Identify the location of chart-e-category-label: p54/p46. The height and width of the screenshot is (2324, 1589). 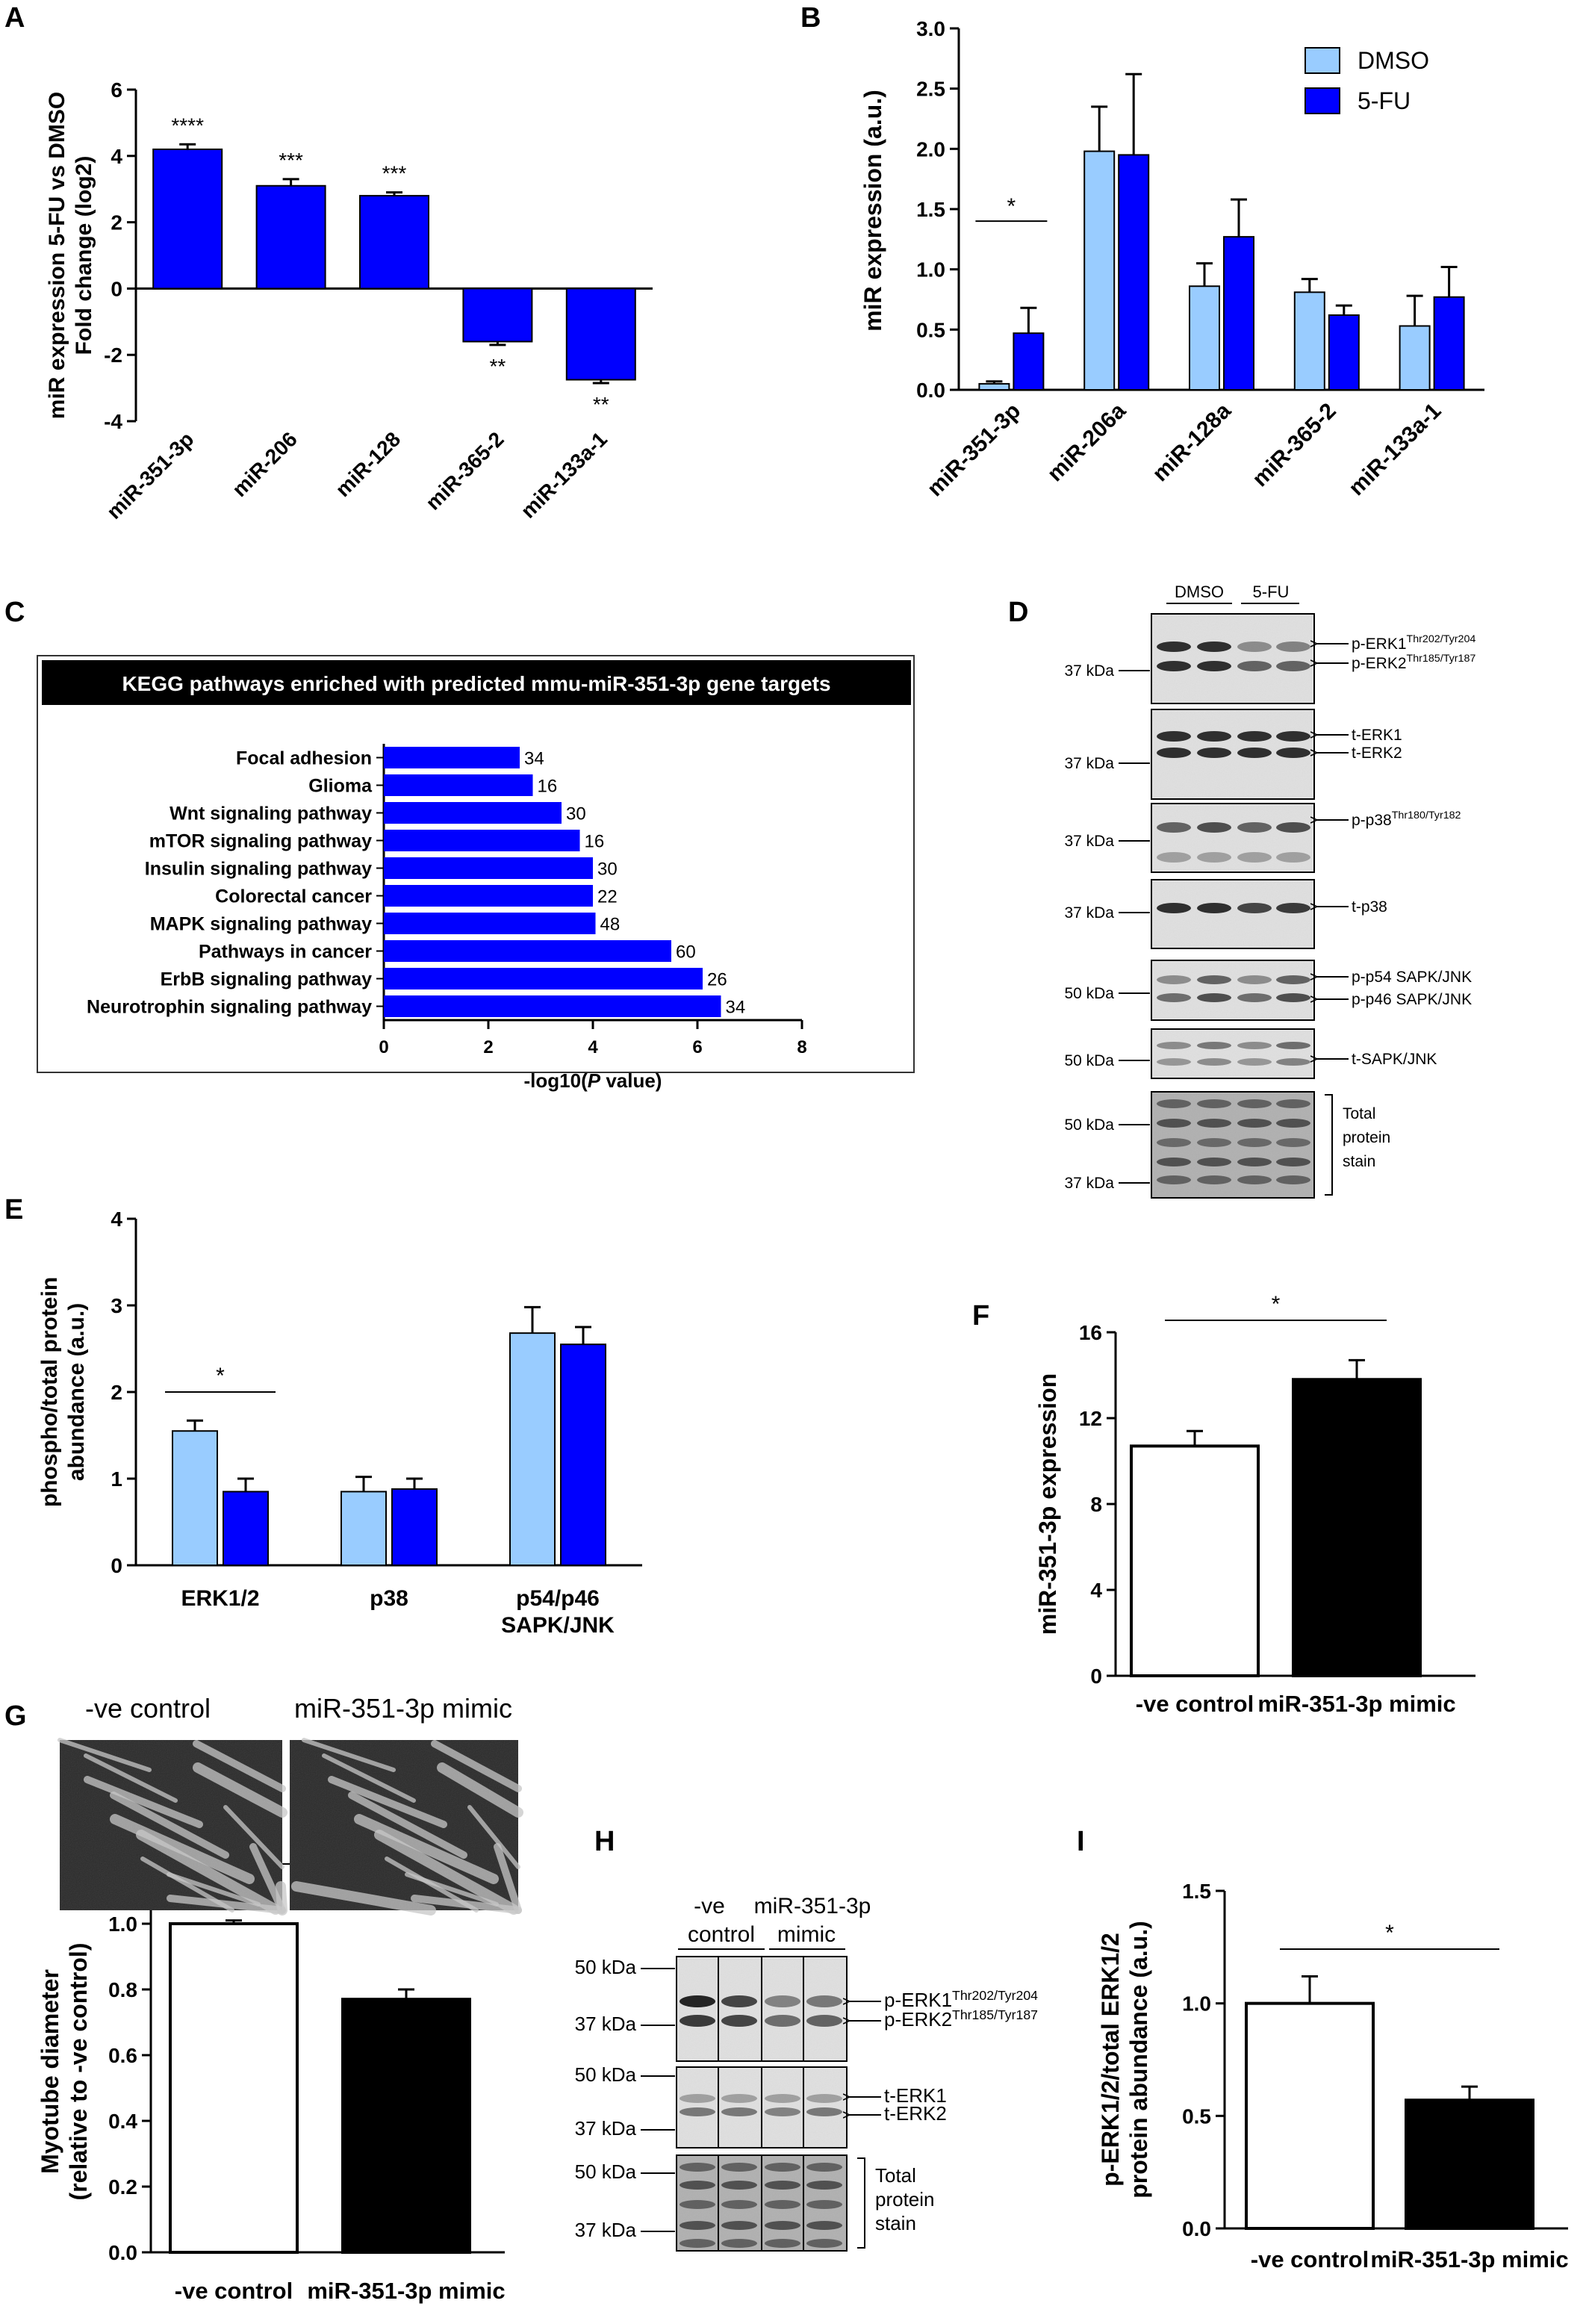
(558, 1598).